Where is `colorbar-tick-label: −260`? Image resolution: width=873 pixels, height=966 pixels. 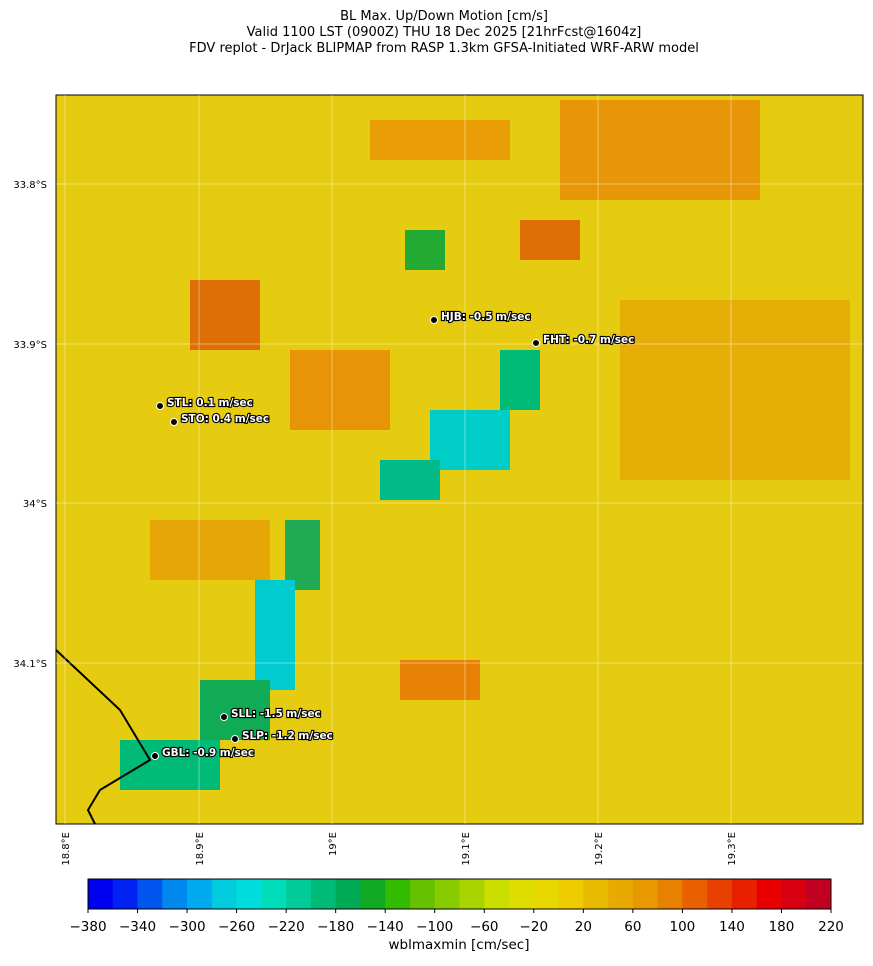
colorbar-tick-label: −260 is located at coordinates (236, 927).